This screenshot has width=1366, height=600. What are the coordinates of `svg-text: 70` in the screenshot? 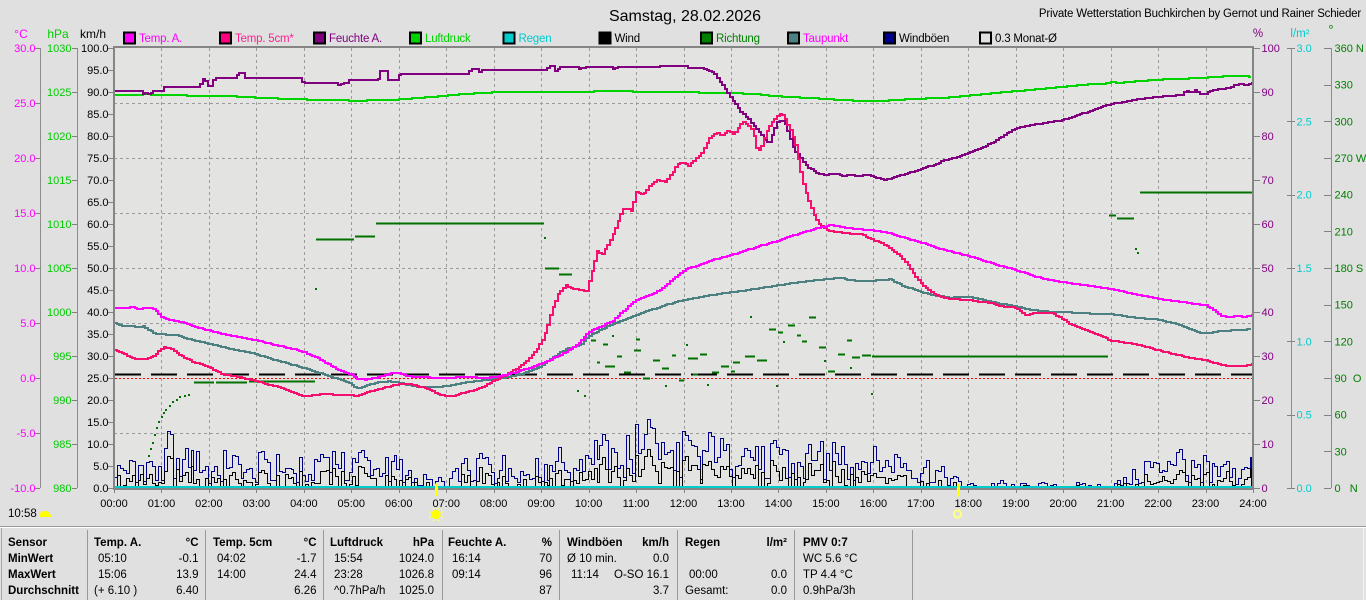 It's located at (545, 559).